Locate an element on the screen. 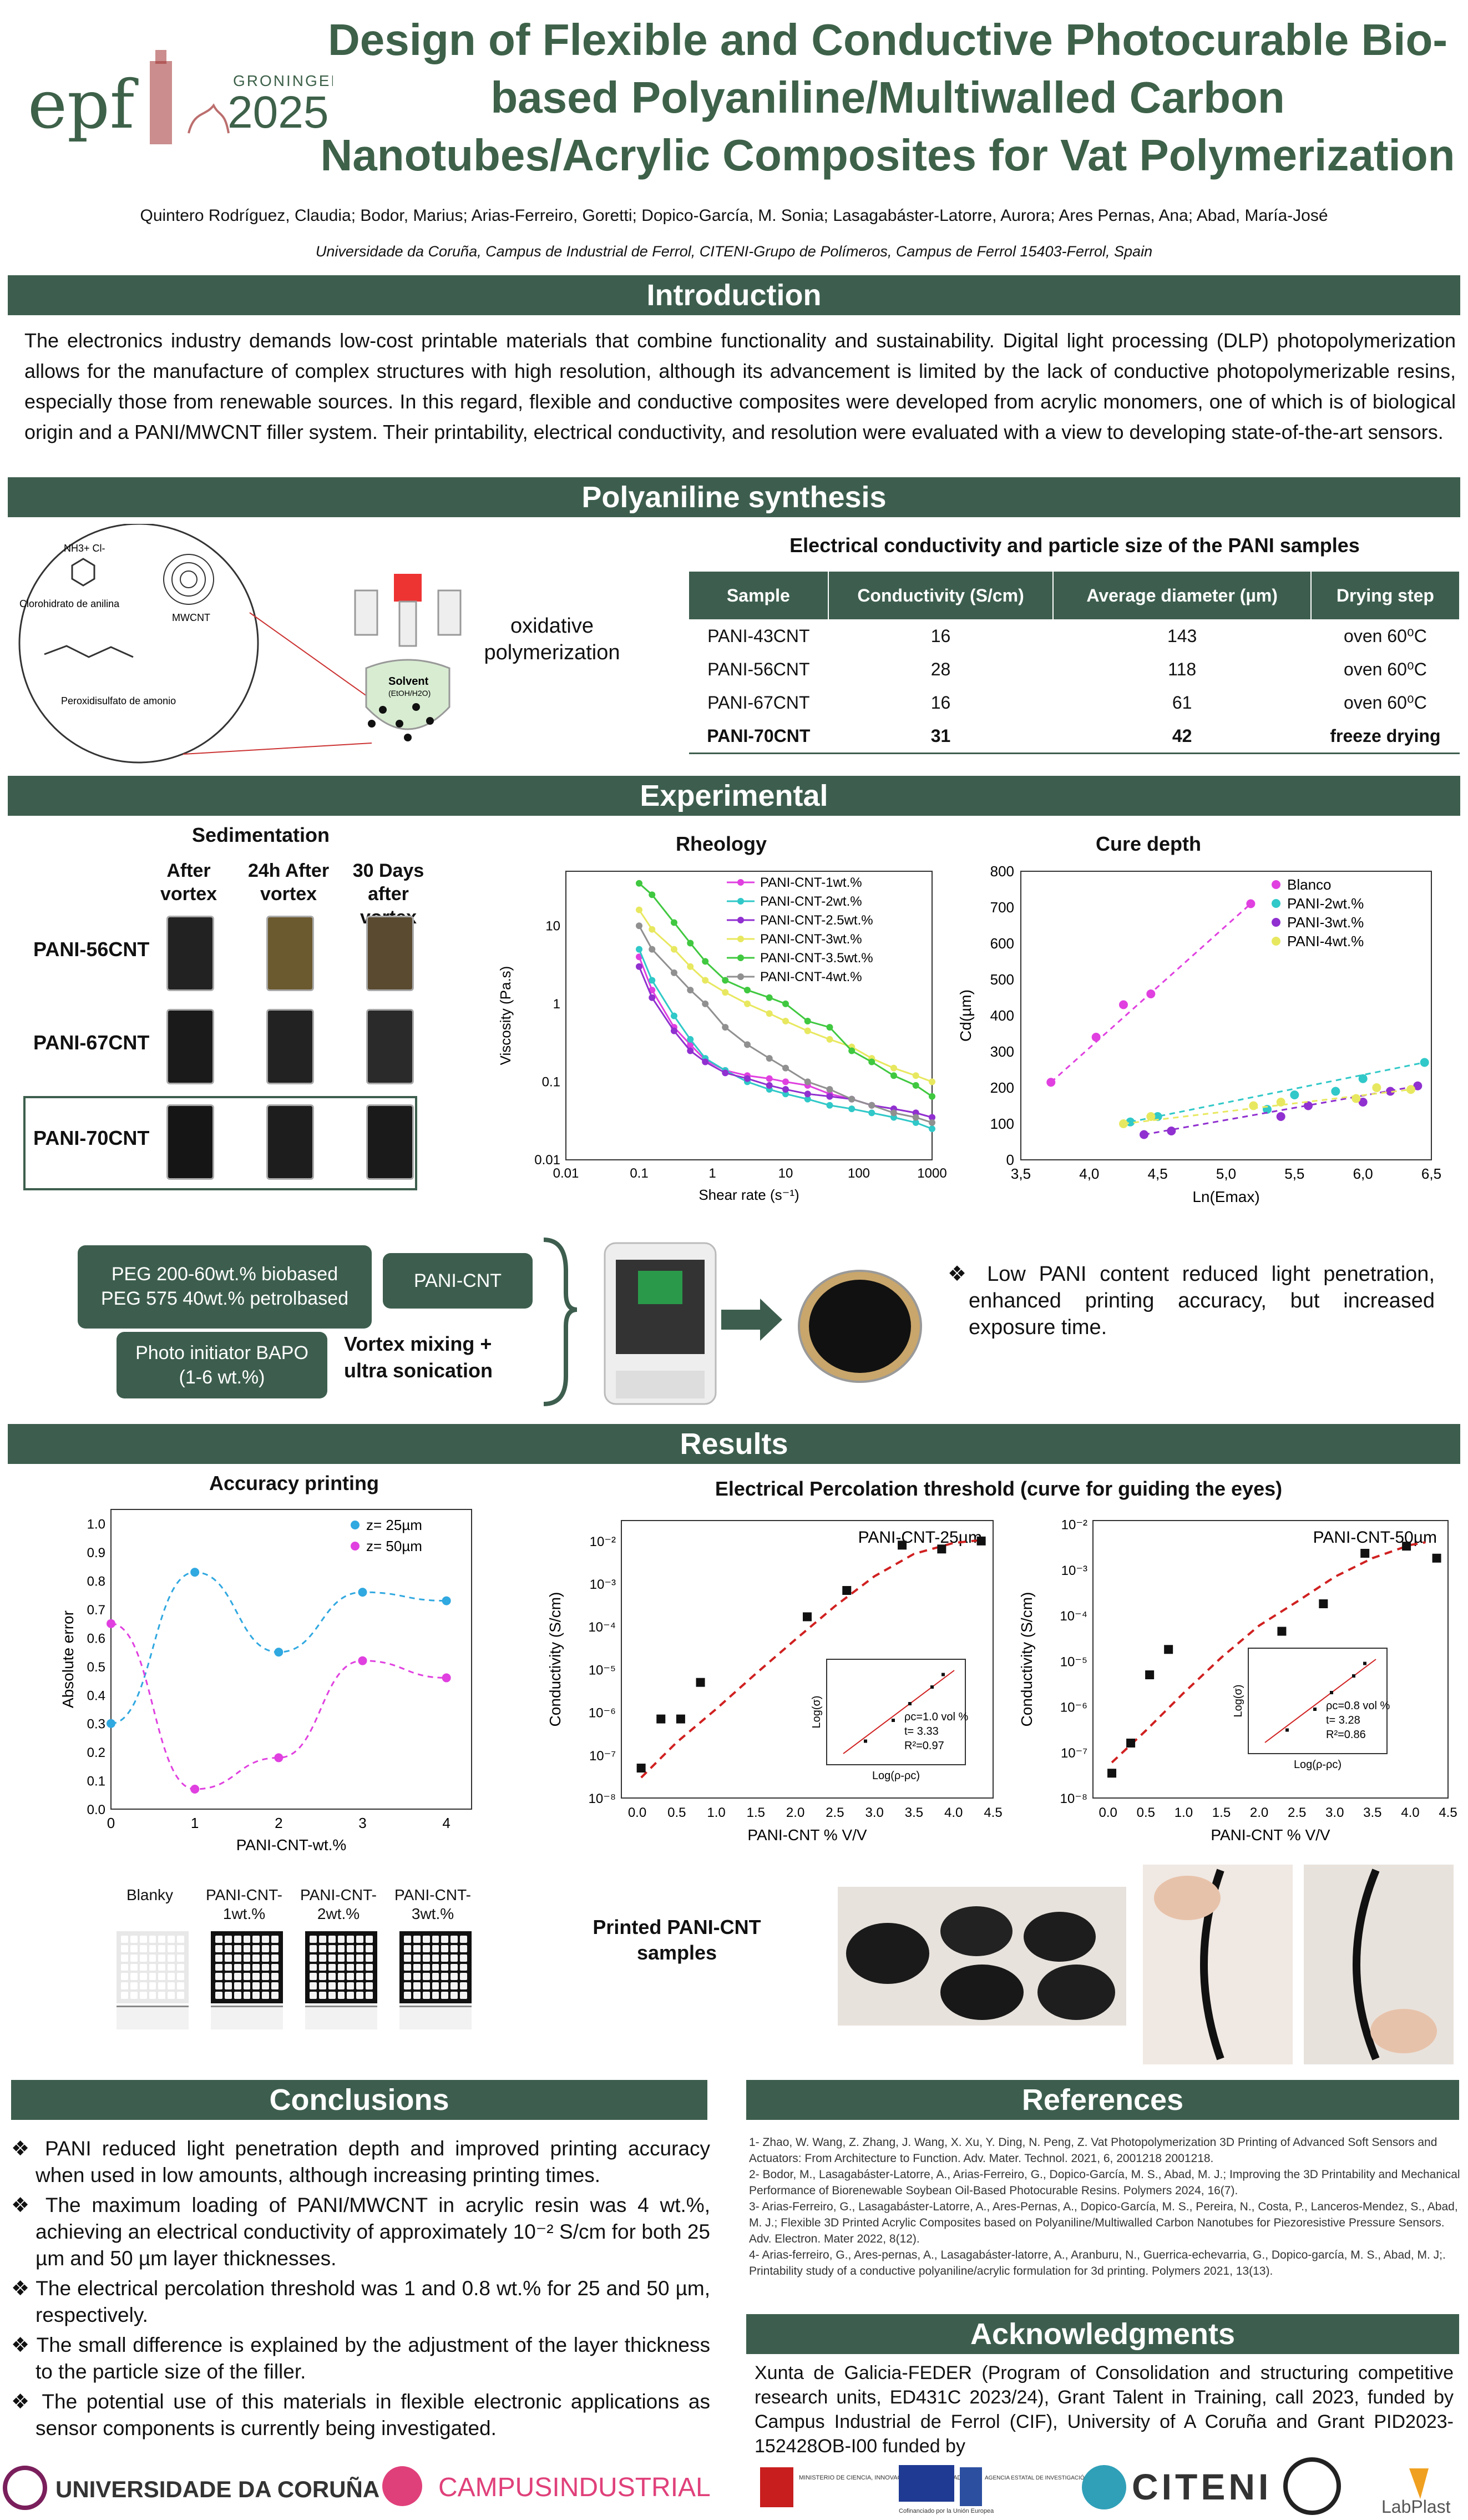 The image size is (1468, 2520). x-tick-label: 4 is located at coordinates (446, 1823).